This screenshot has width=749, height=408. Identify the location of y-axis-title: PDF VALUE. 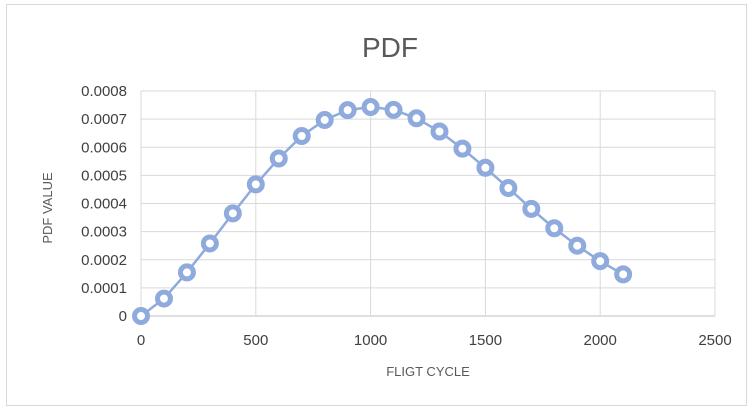
(47, 208).